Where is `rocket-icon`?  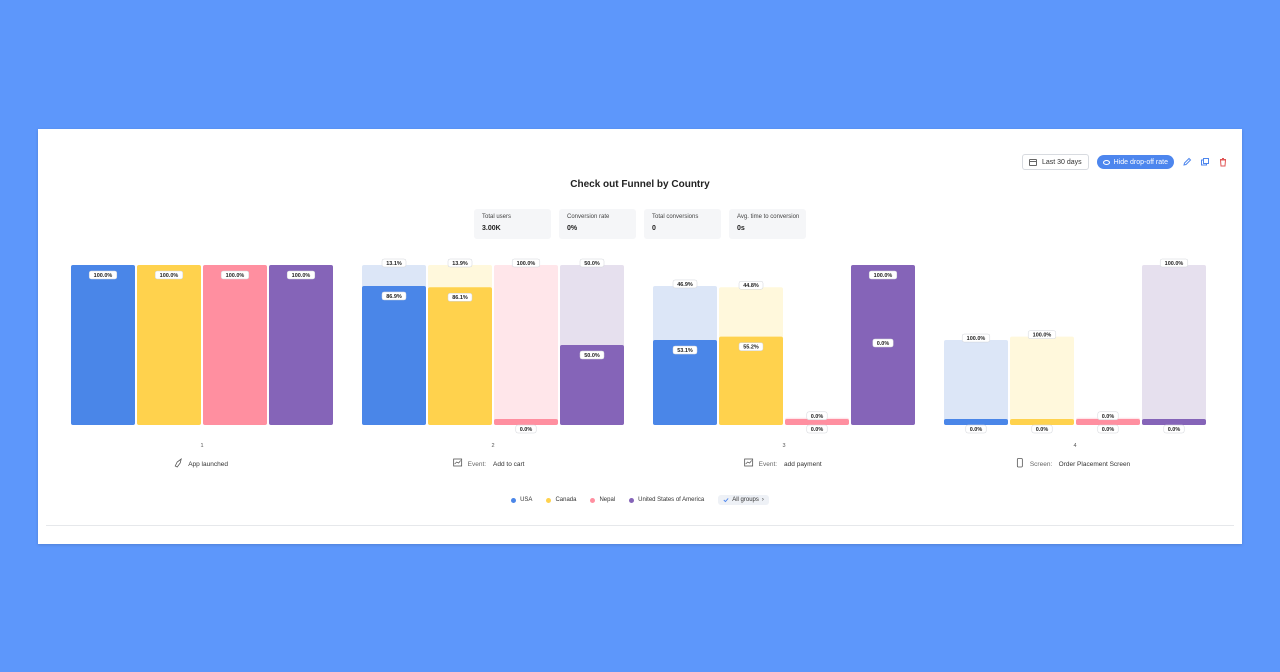 rocket-icon is located at coordinates (178, 463).